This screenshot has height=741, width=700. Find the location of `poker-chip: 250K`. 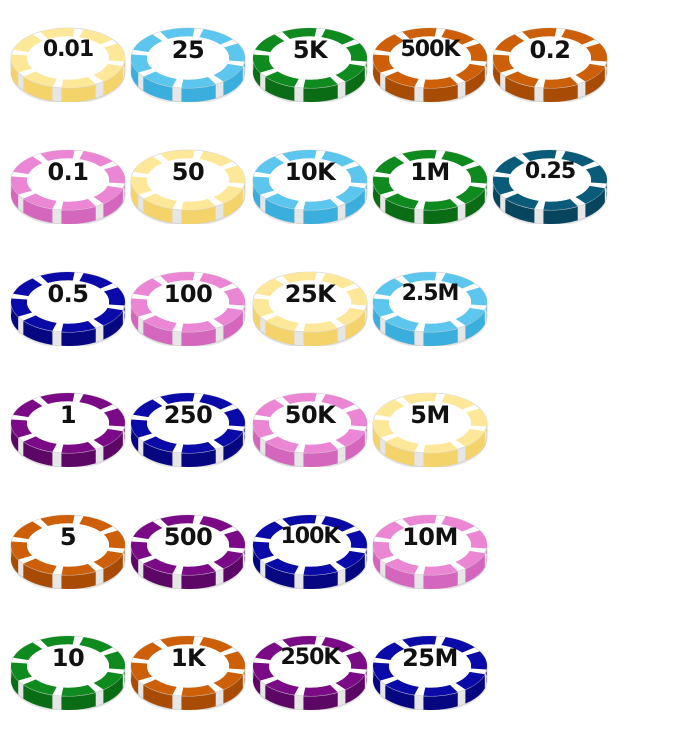

poker-chip: 250K is located at coordinates (310, 668).